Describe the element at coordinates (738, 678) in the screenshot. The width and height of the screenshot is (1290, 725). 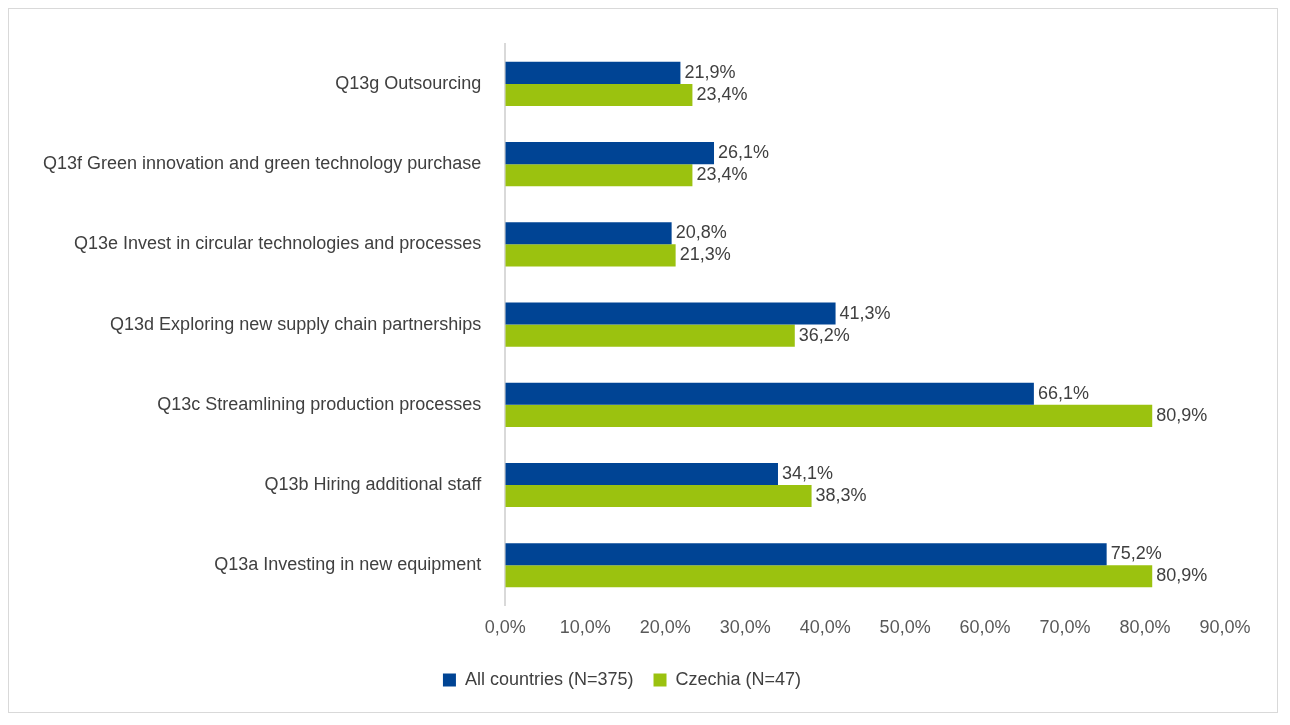
I see `legend-label: Czechia (N=47)` at that location.